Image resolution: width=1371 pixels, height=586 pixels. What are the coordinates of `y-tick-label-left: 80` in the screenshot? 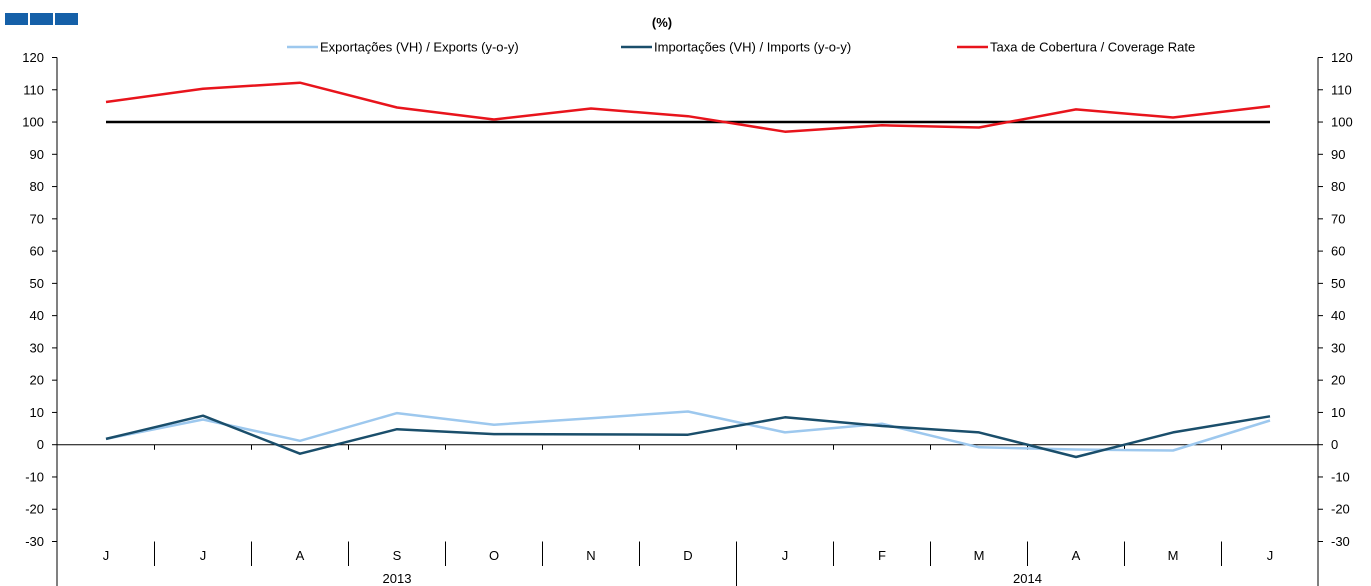 It's located at (37, 186).